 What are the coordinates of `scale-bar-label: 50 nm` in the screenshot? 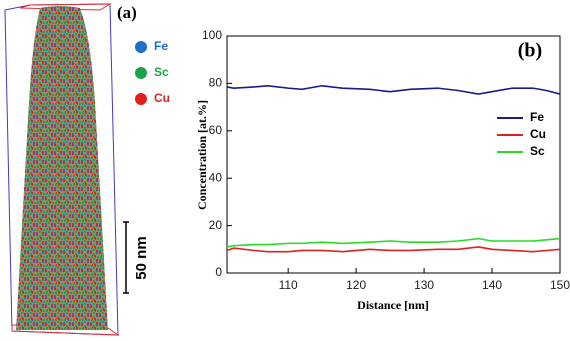 It's located at (141, 257).